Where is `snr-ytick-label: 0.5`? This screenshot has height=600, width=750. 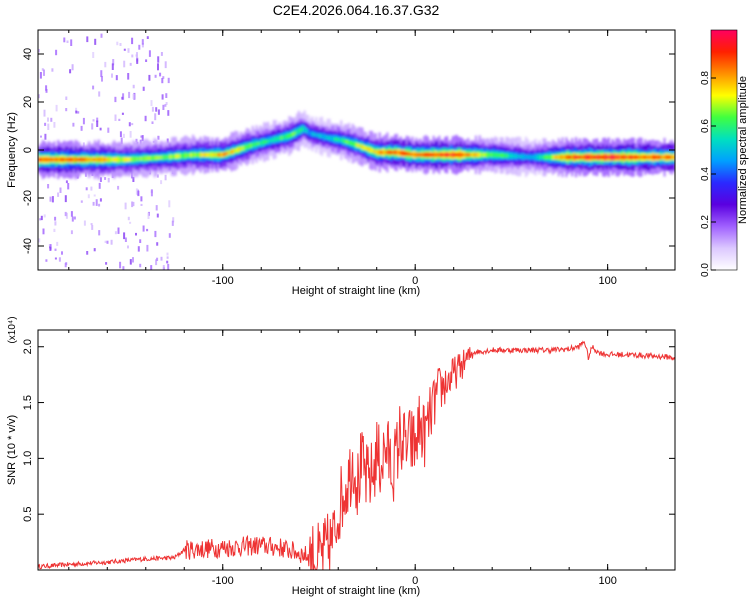
snr-ytick-label: 0.5 is located at coordinates (28, 514).